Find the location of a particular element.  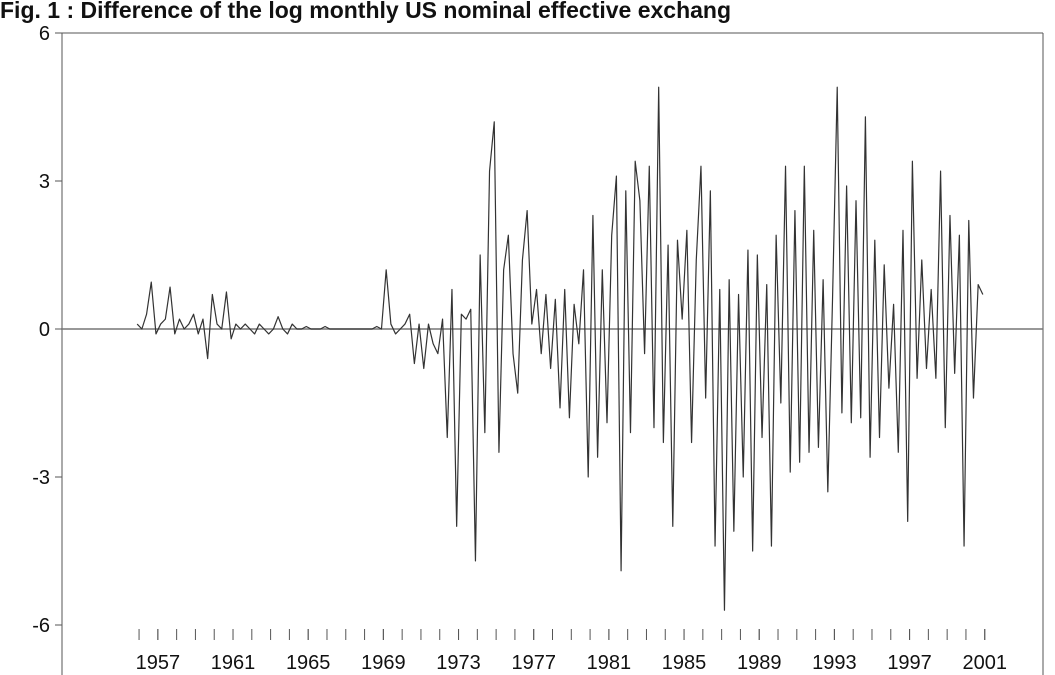

x-tick-label: 1957 is located at coordinates (158, 663).